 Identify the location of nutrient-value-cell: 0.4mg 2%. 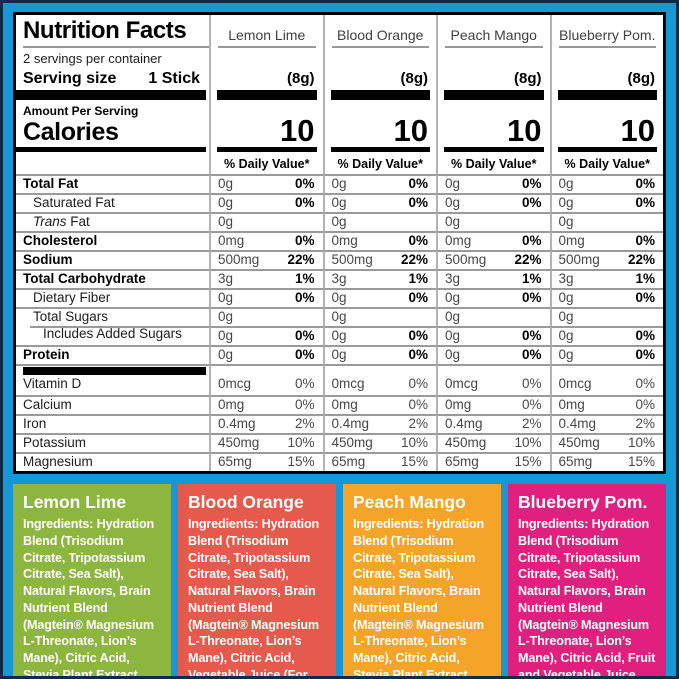
(493, 423).